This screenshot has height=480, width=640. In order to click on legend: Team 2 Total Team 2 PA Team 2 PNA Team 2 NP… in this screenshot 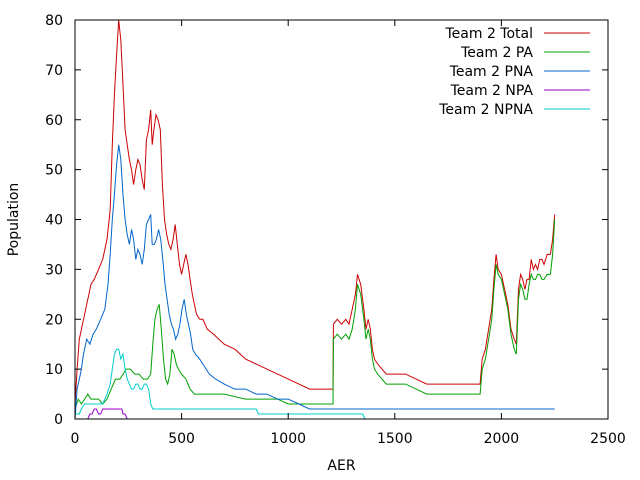, I will do `click(514, 72)`.